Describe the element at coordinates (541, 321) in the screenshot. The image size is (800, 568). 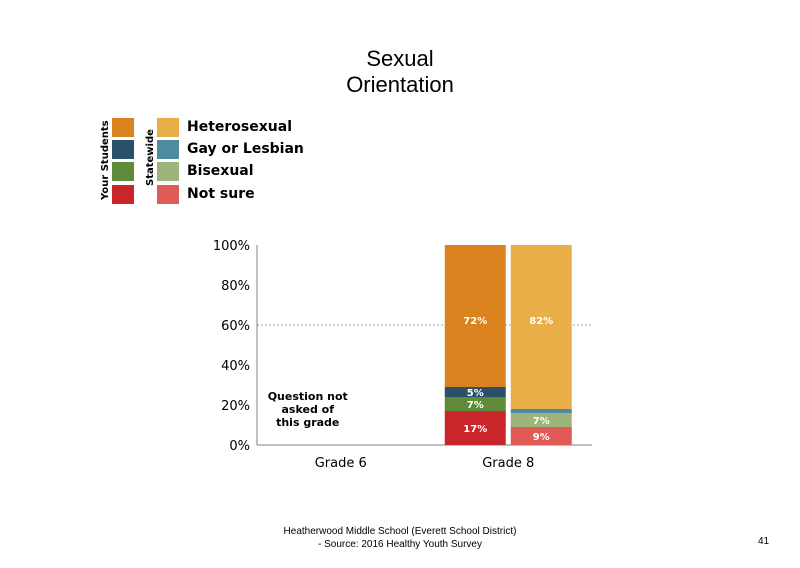
I see `data-label: 82%` at that location.